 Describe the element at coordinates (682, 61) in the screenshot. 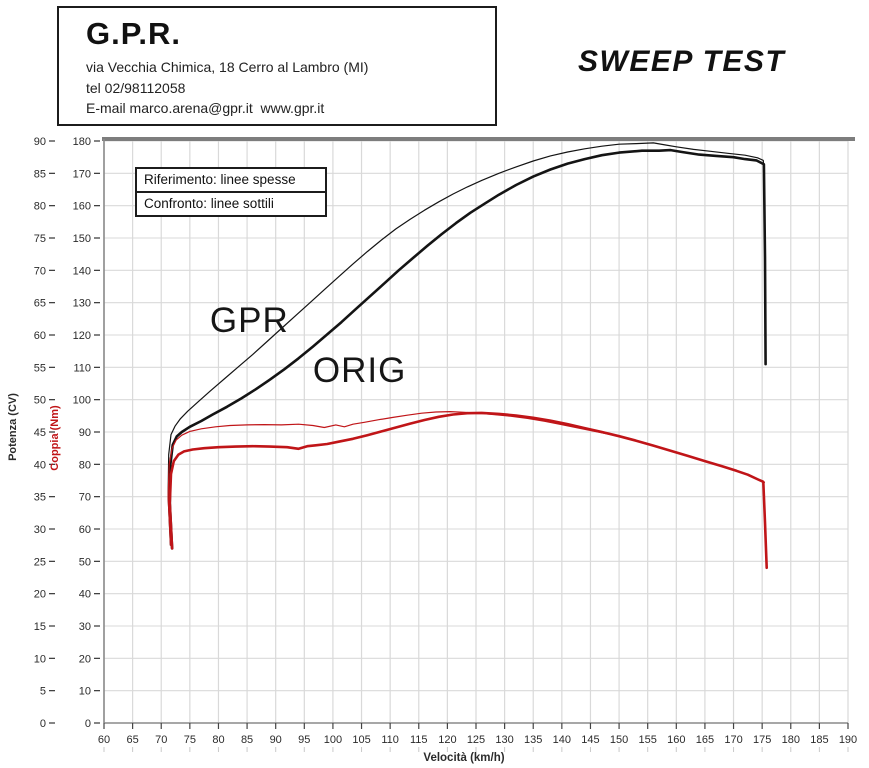

I see `page-title: SWEEP TEST` at that location.